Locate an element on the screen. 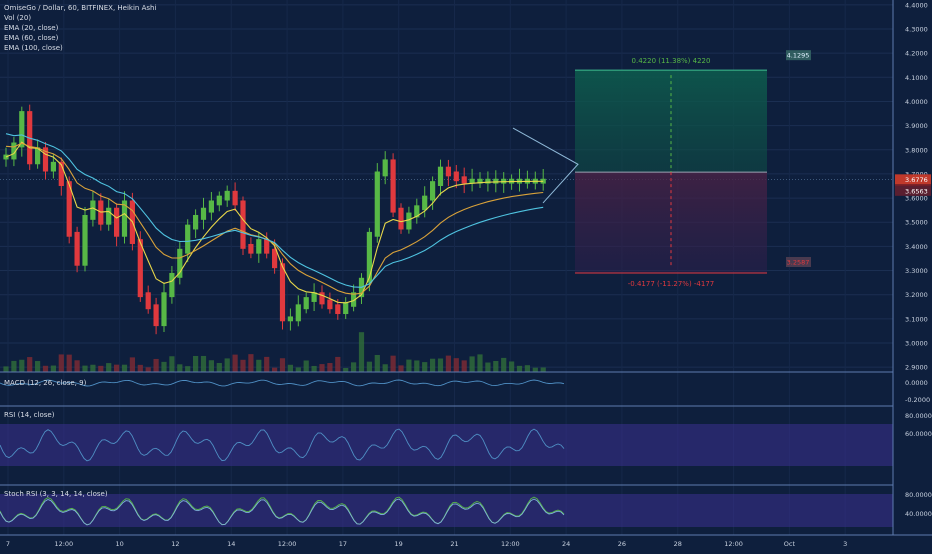  price-tick-13: 3.1000 is located at coordinates (916, 319).